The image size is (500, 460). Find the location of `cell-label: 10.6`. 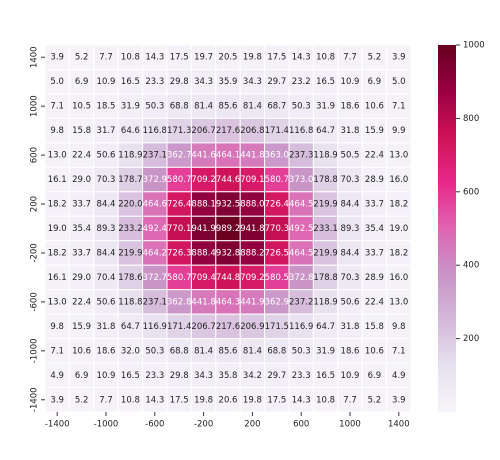

cell-label: 10.6 is located at coordinates (374, 351).